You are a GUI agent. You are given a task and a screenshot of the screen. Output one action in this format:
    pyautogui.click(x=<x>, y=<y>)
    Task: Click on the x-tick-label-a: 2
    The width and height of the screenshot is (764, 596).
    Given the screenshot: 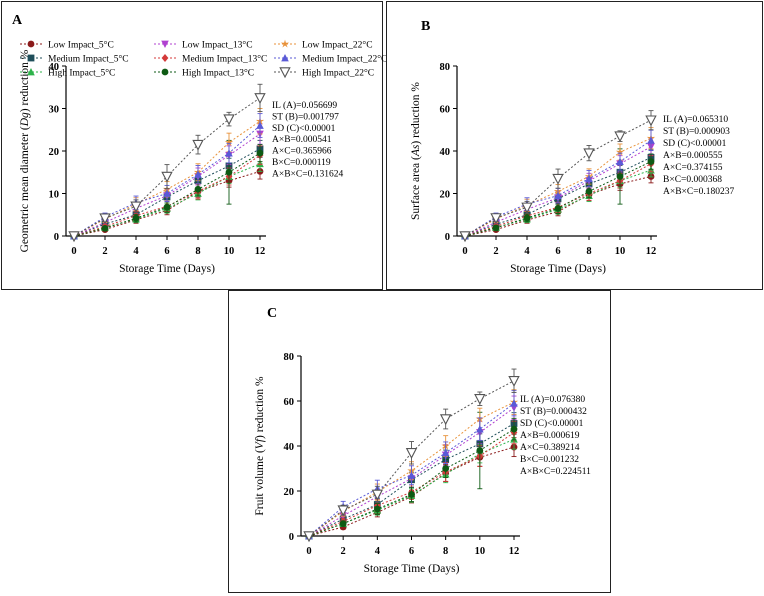 What is the action you would take?
    pyautogui.click(x=104, y=251)
    